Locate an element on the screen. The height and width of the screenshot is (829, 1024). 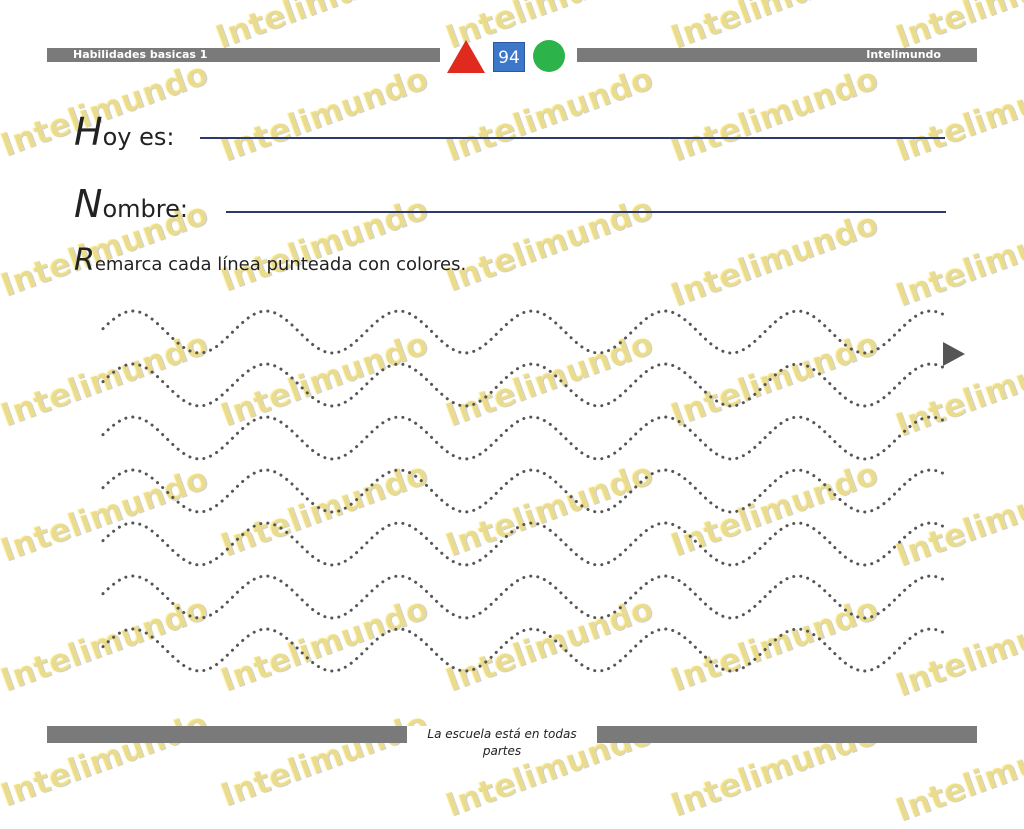
footer-slogan: La escuela está en todas partes is located at coordinates (502, 742).